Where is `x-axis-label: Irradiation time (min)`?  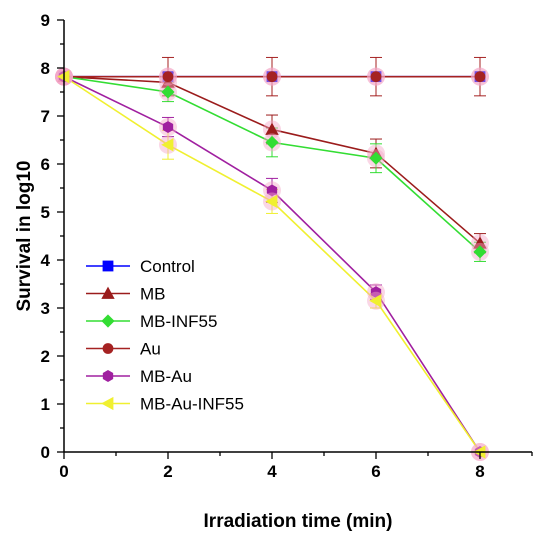 x-axis-label: Irradiation time (min) is located at coordinates (298, 521).